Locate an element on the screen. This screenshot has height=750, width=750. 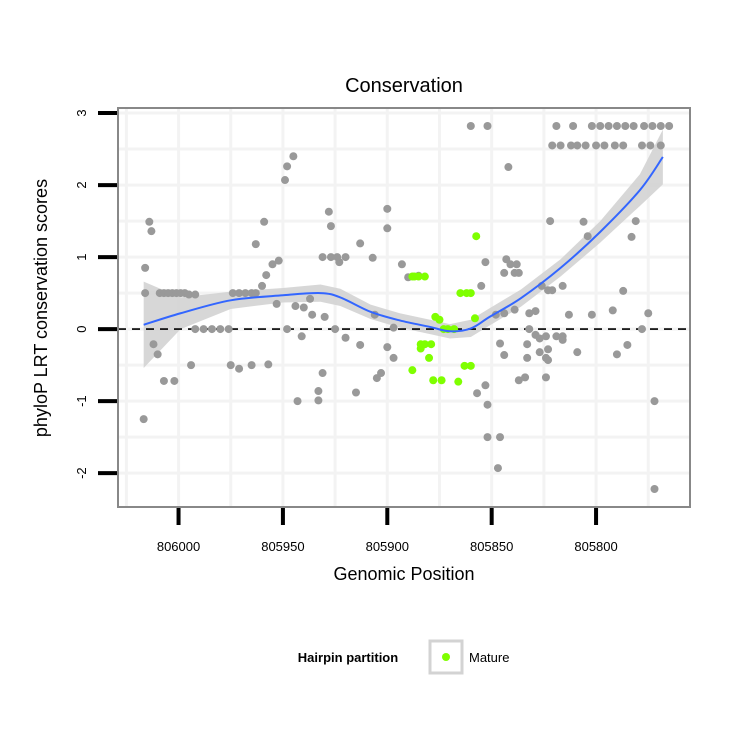
x-tick-label: 806000 is located at coordinates (178, 546).